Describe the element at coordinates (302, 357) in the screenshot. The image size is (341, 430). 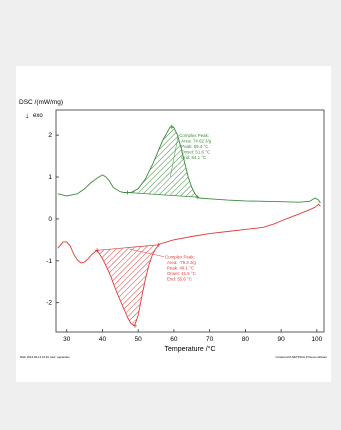
I see `footer-right: Created with NETZSCH Proteus software` at that location.